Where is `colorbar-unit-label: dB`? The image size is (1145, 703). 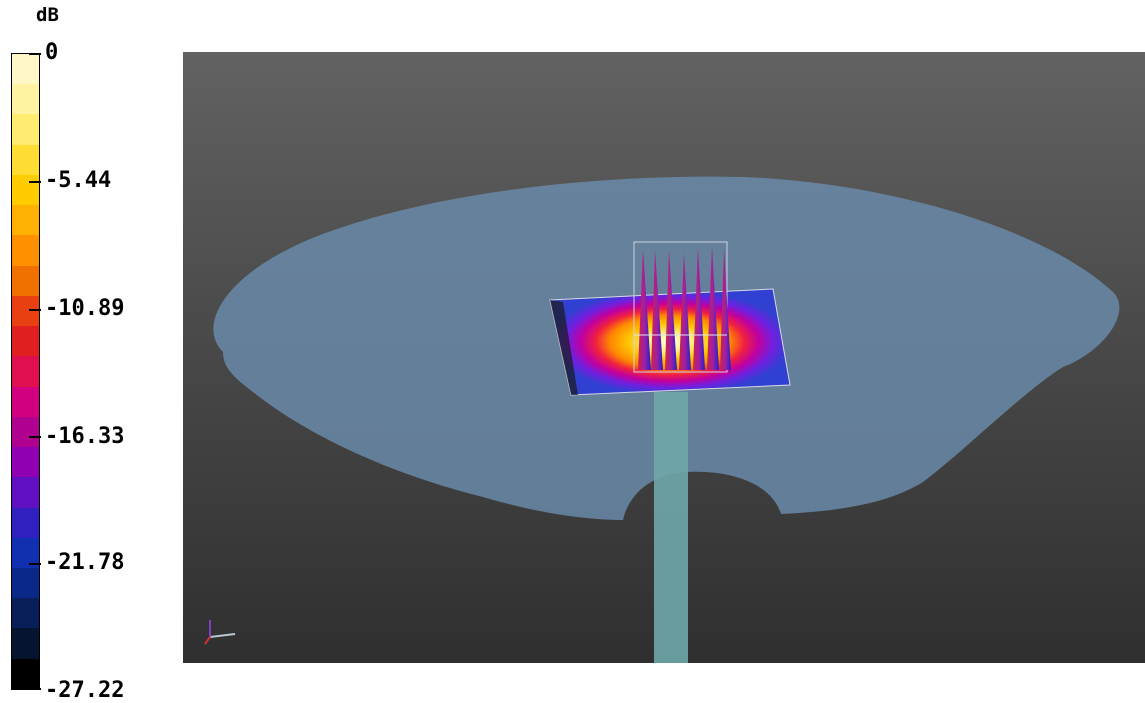
colorbar-unit-label: dB is located at coordinates (47, 15).